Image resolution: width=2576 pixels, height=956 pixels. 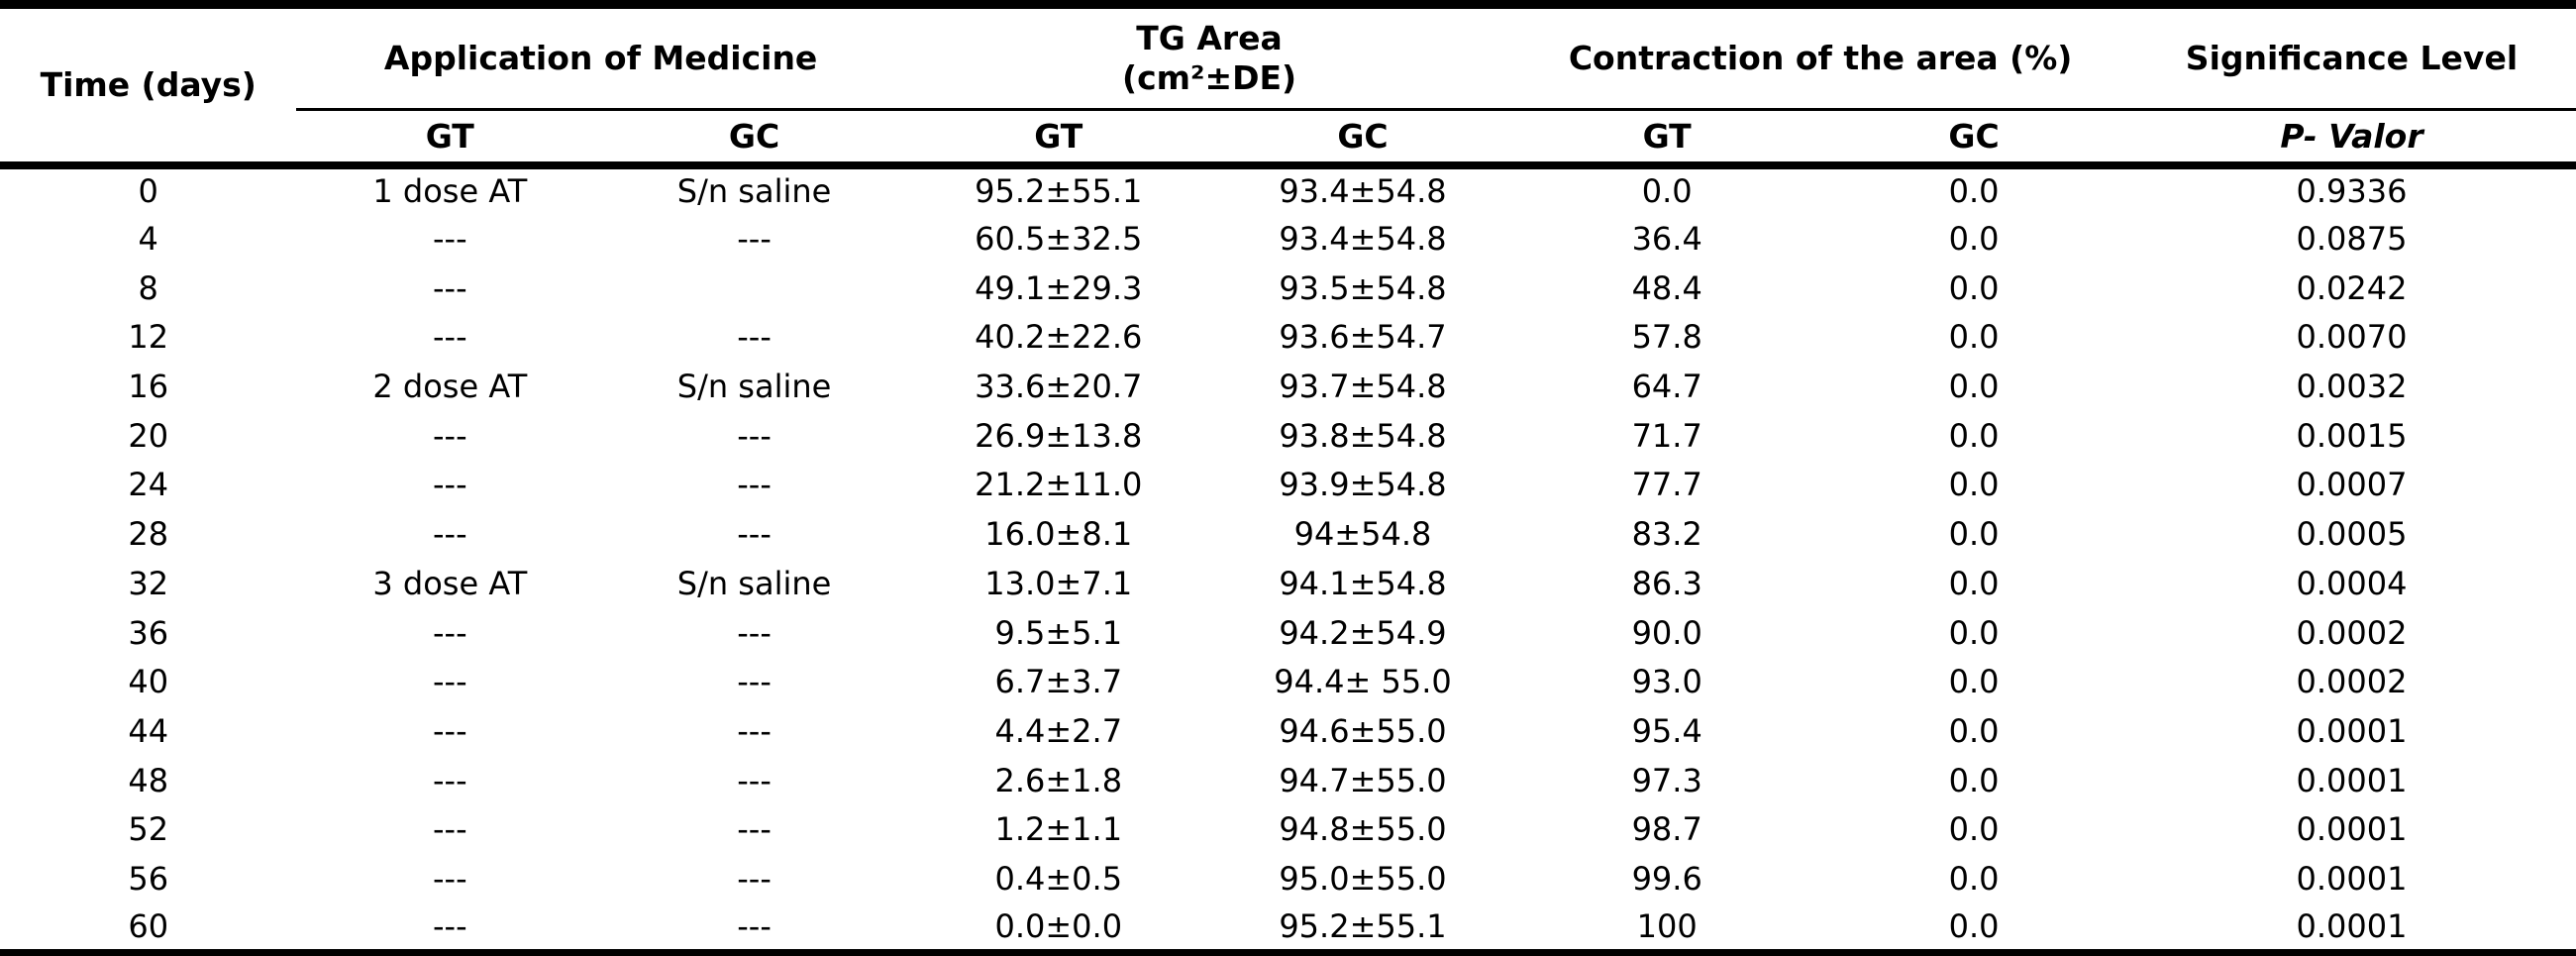 I want to click on cell-contraction-gt: 90.0, so click(x=1666, y=632).